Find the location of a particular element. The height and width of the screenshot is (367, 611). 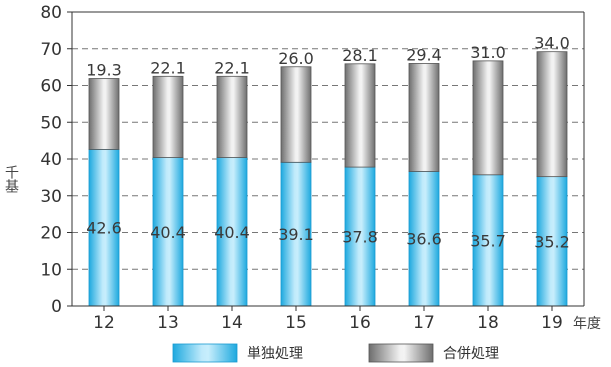

data-label: 35.7 is located at coordinates (488, 240).